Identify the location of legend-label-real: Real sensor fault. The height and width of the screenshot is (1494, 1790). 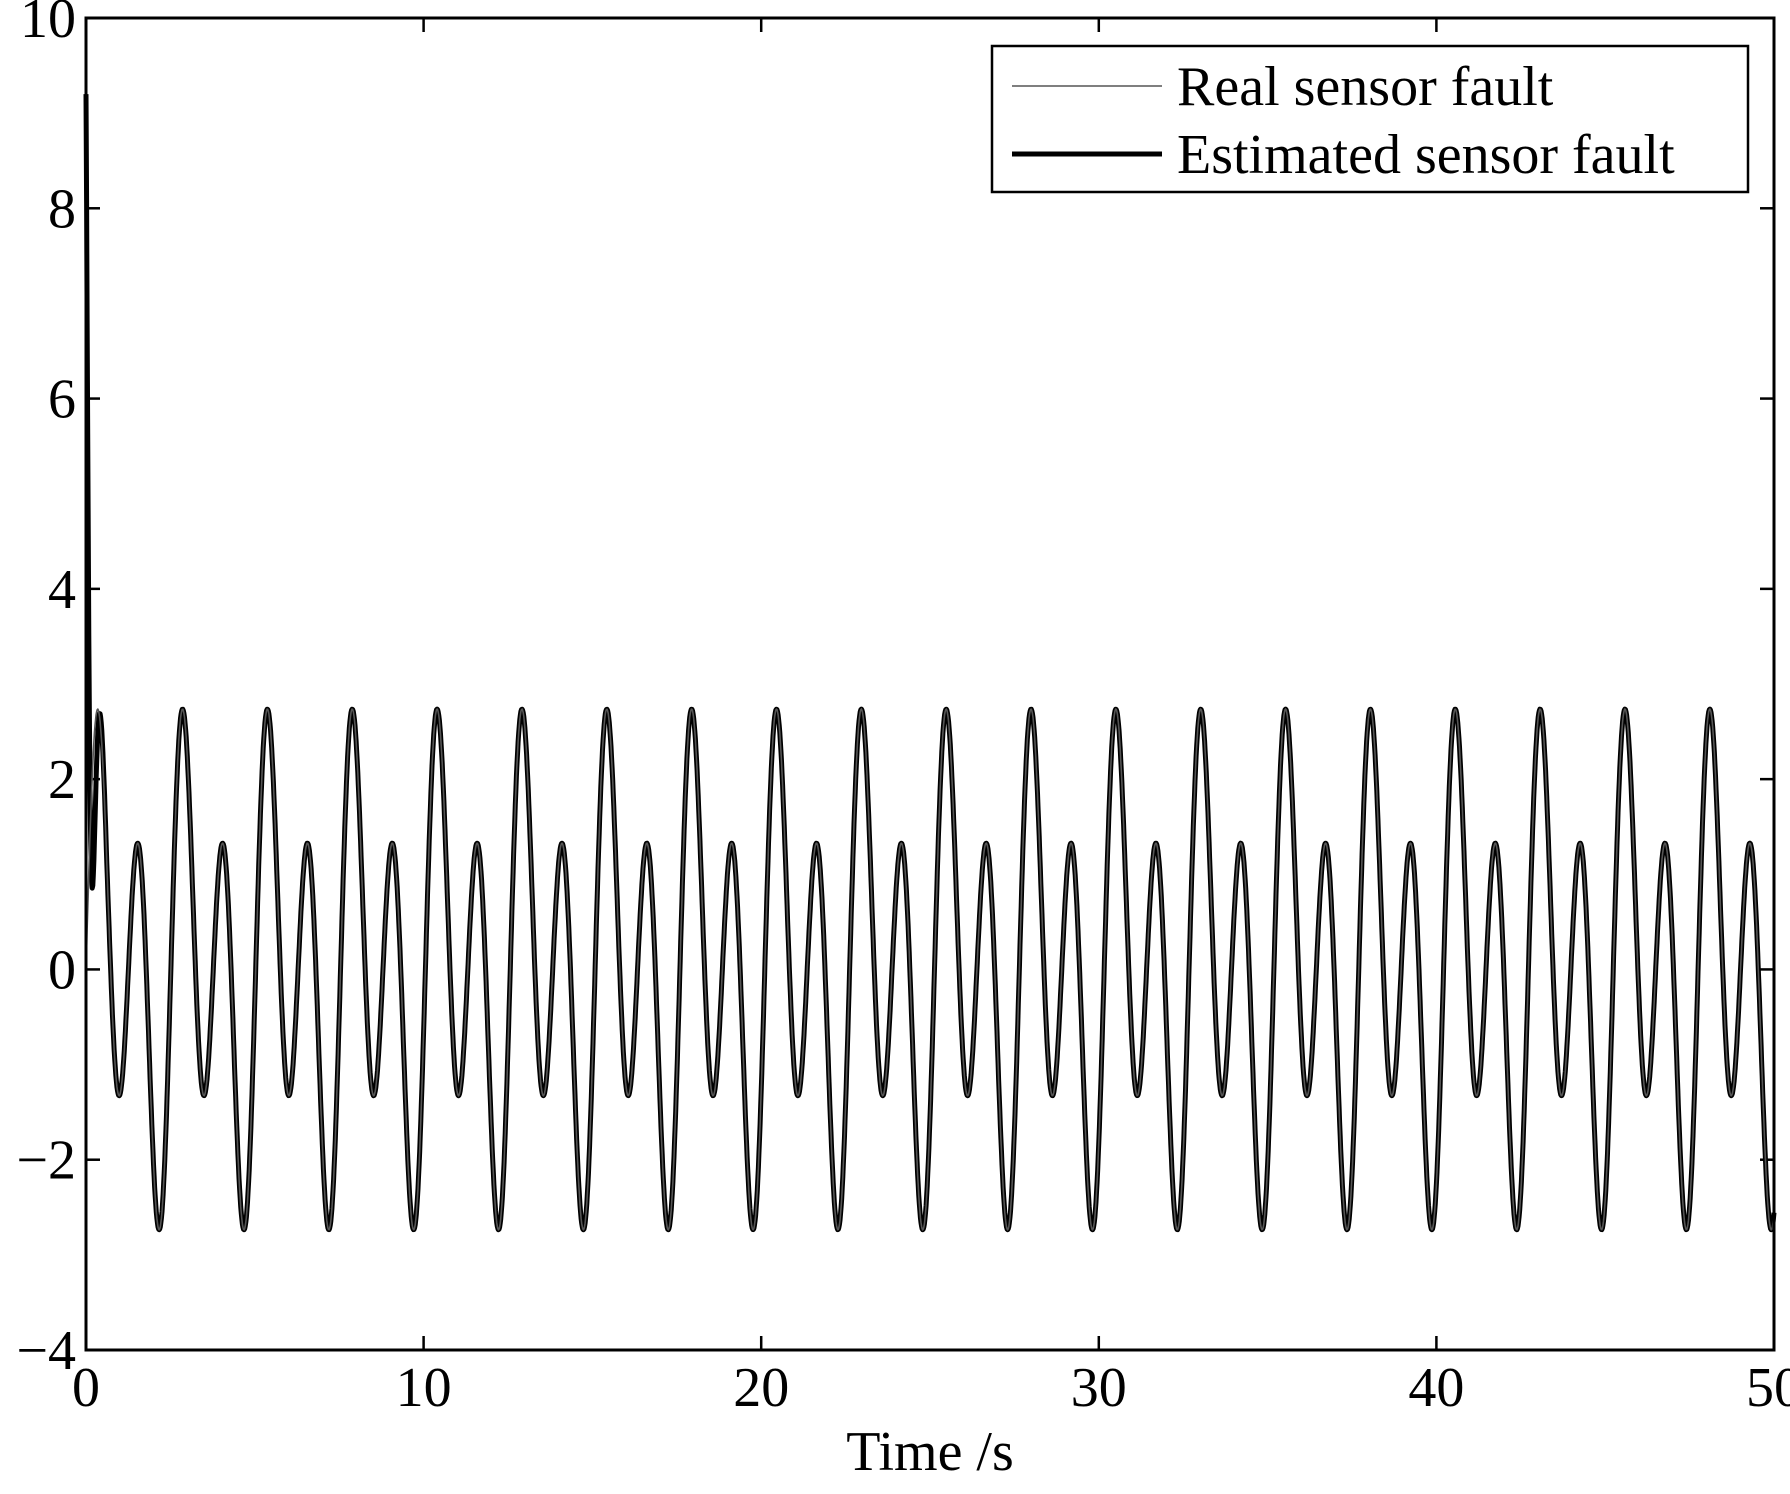
(1365, 87).